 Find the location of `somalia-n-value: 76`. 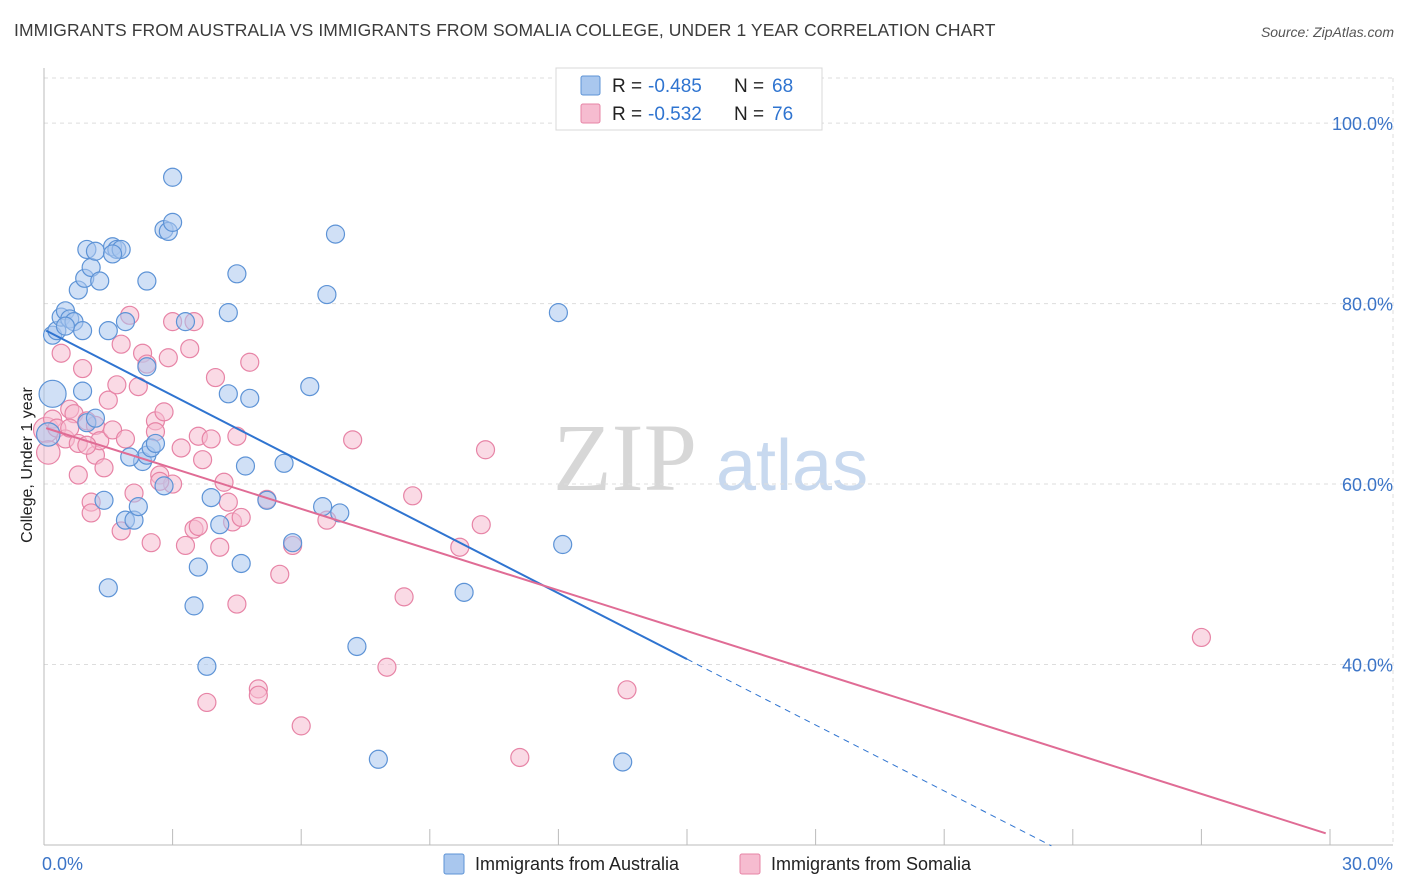

somalia-n-value: 76 is located at coordinates (782, 114).